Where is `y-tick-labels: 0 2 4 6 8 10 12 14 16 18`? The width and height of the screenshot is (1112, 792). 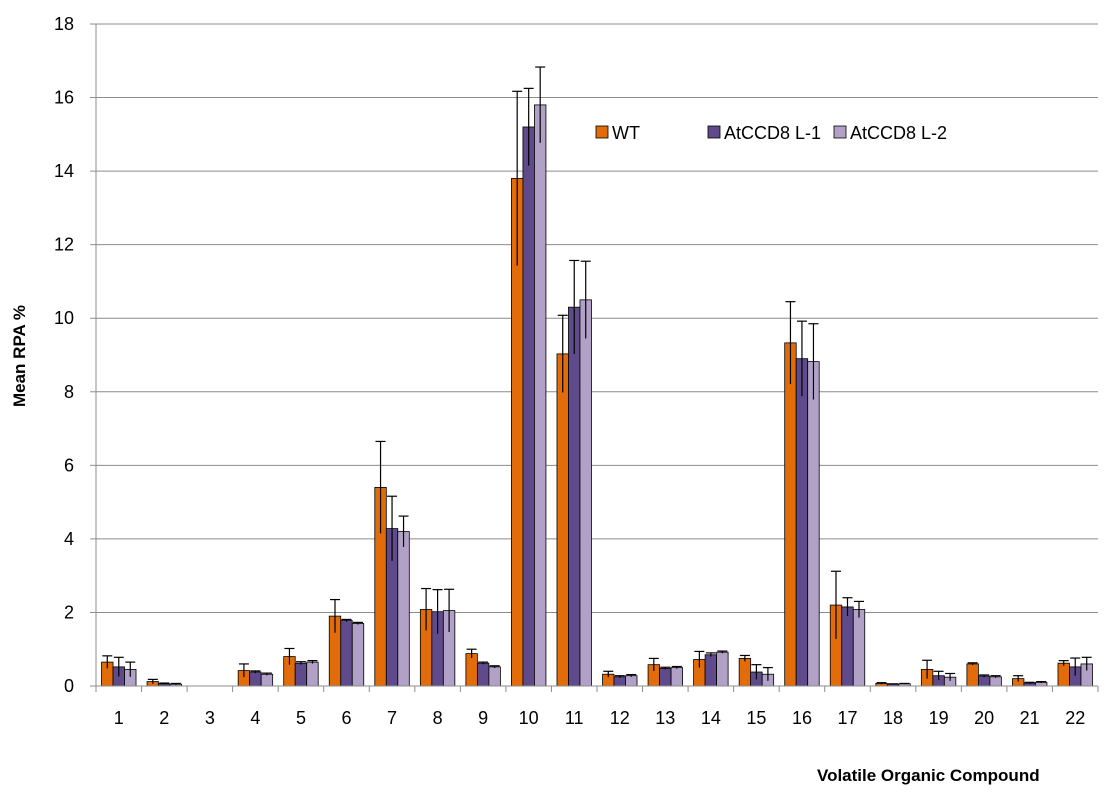
y-tick-labels: 0 2 4 6 8 10 12 14 16 18 is located at coordinates (64, 355).